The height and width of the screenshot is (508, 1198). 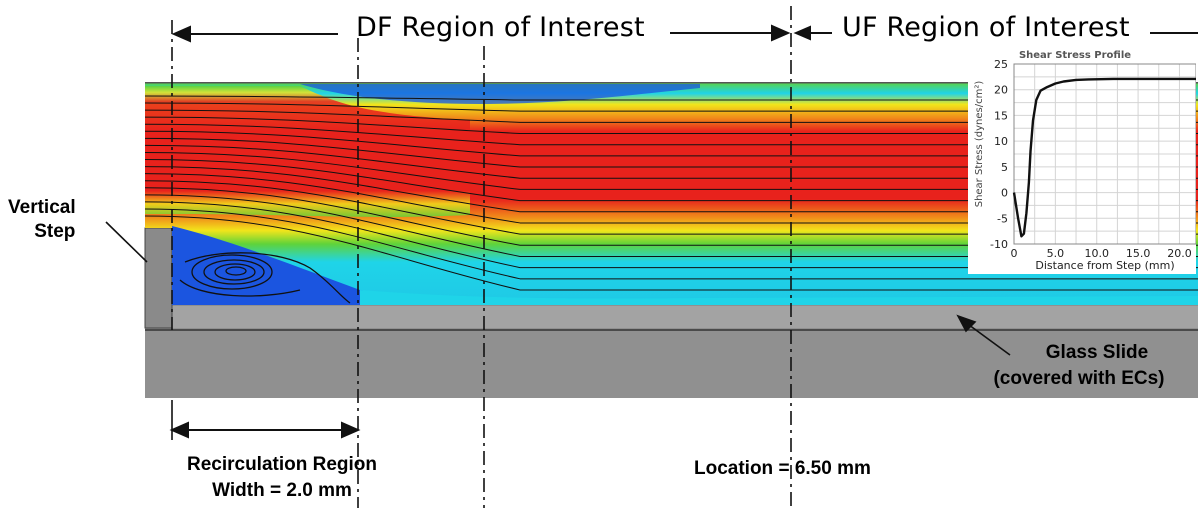 What do you see at coordinates (1001, 64) in the screenshot?
I see `y-tick-label: 25` at bounding box center [1001, 64].